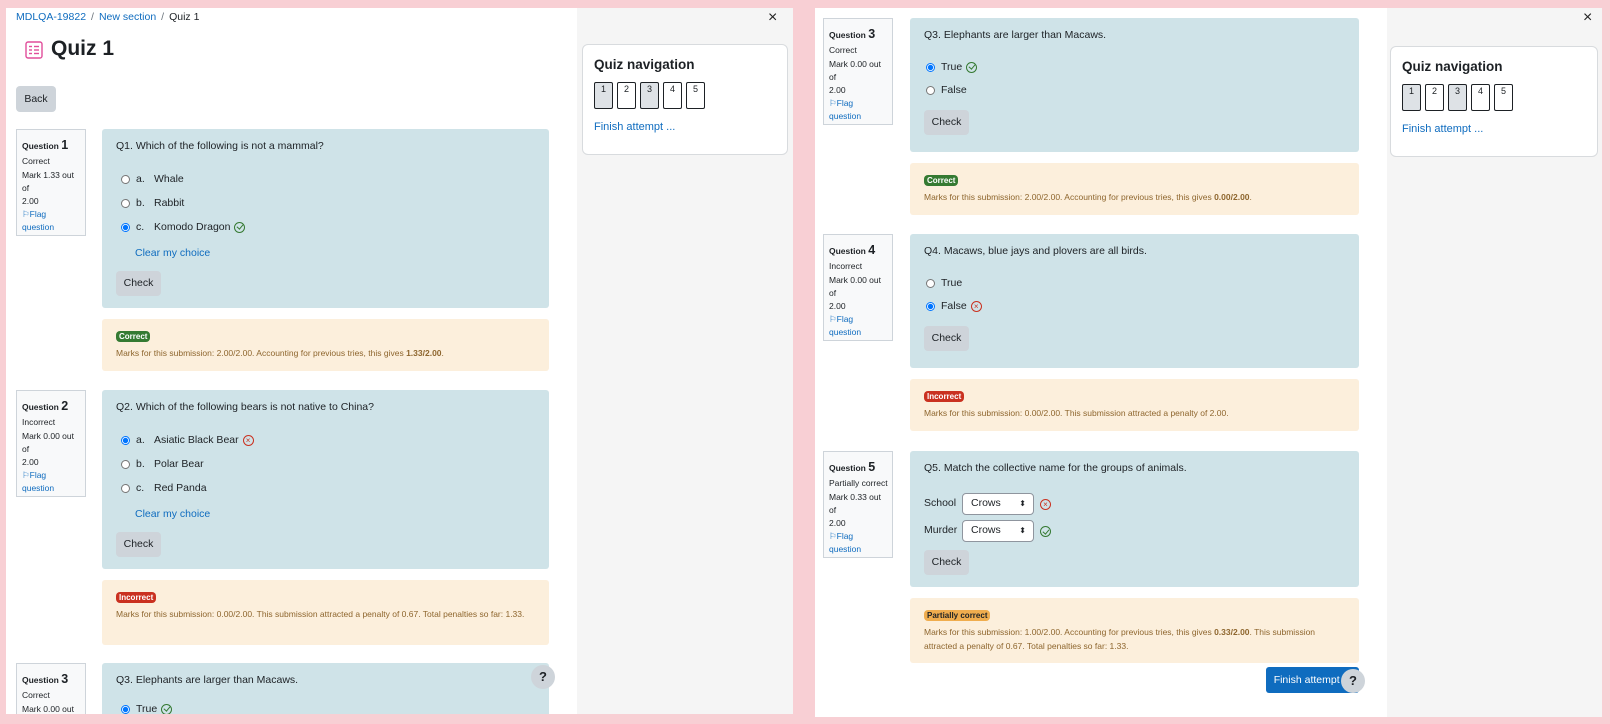 The width and height of the screenshot is (1610, 724). What do you see at coordinates (1022, 530) in the screenshot?
I see `select-arrows-icon: ⬍` at bounding box center [1022, 530].